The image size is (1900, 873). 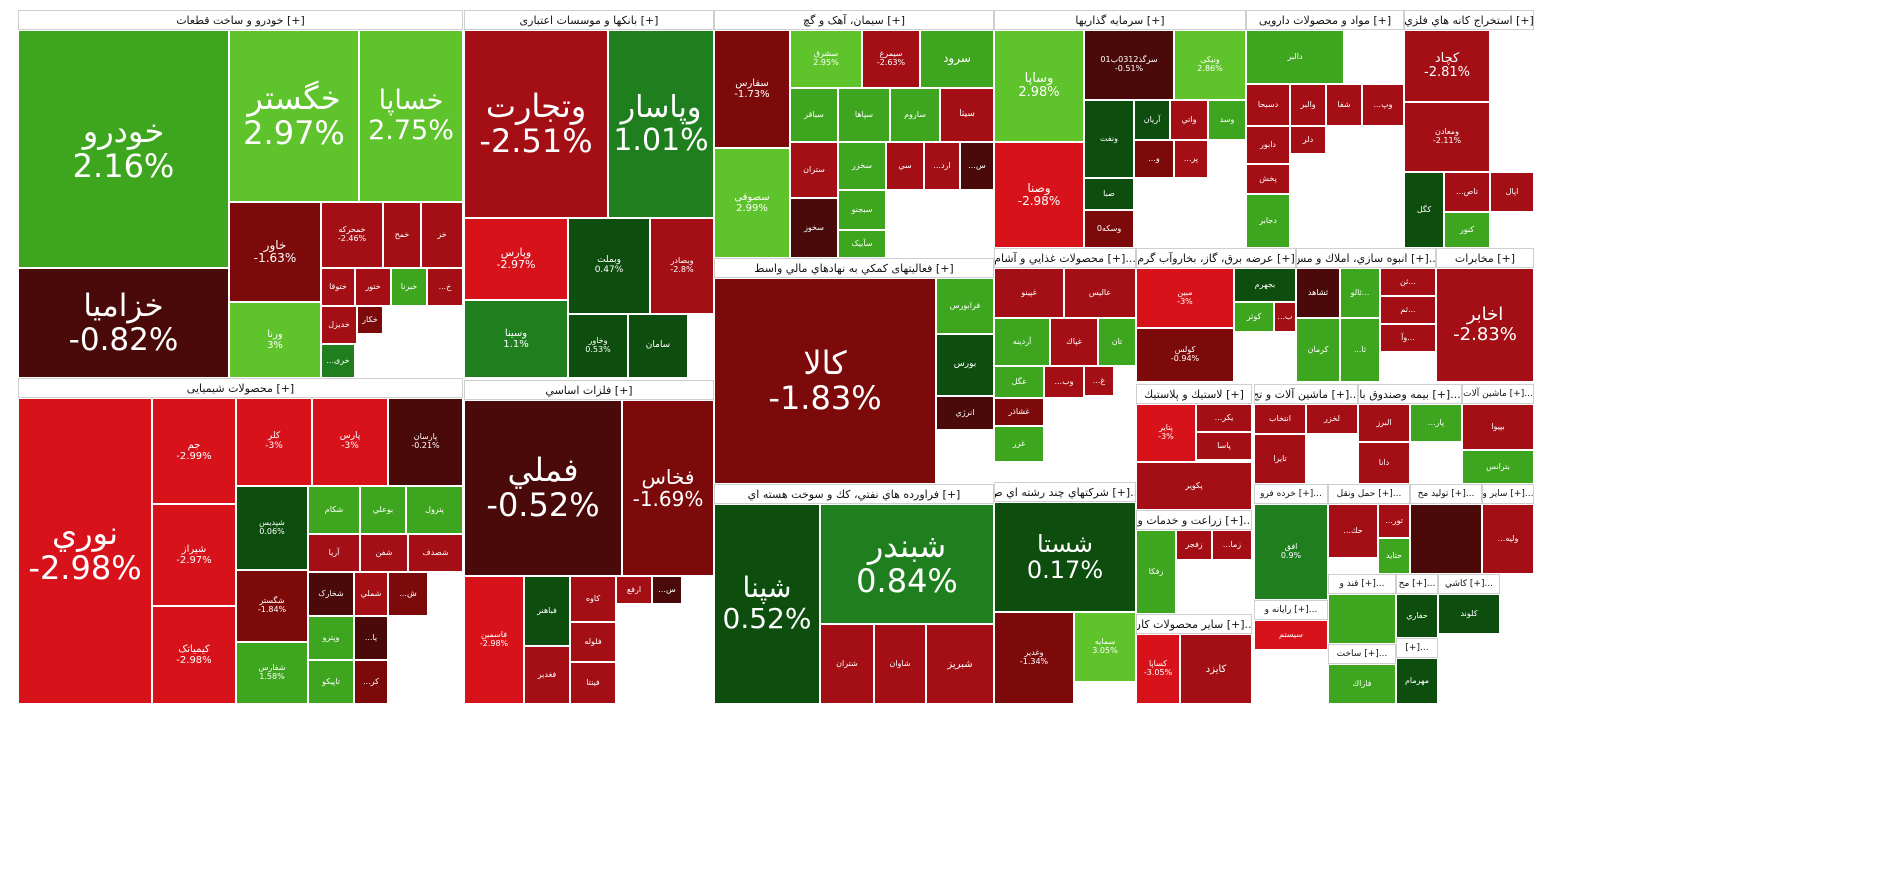 I want to click on stock-tile: آریان, so click(x=1152, y=120).